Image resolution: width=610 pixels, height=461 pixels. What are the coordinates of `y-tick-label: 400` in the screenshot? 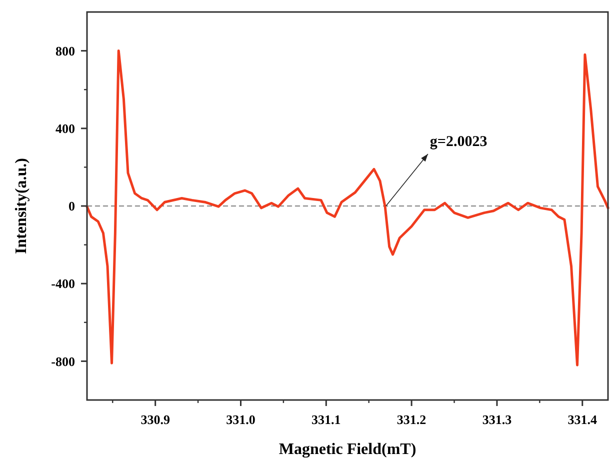 It's located at (65, 128).